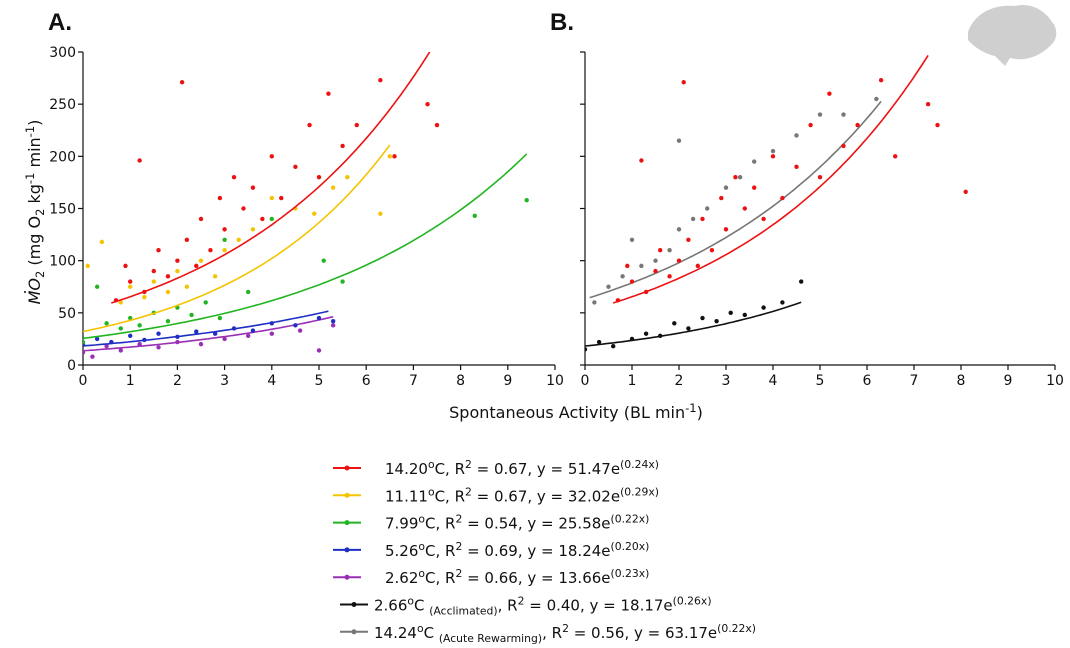 This screenshot has height=648, width=1070. What do you see at coordinates (390, 606) in the screenshot?
I see `text-segment: 2.66` at bounding box center [390, 606].